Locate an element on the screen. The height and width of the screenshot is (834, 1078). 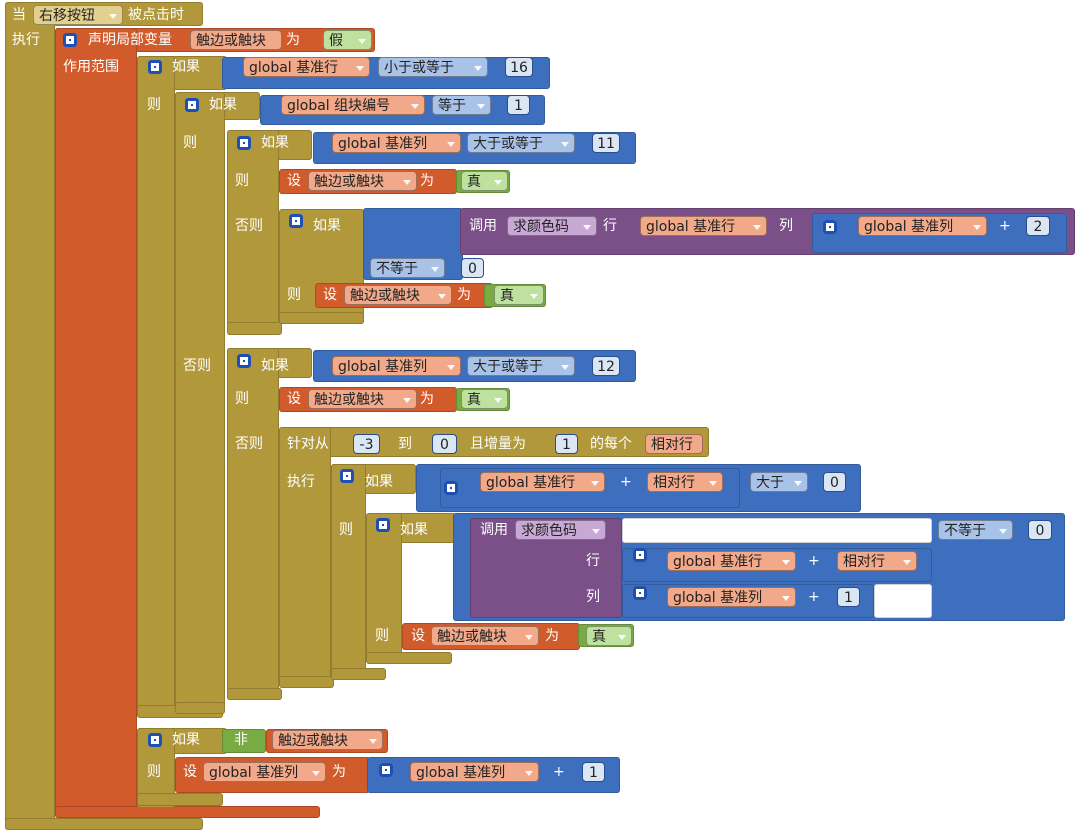
boolean-dropdown: 假 is located at coordinates (347, 40).